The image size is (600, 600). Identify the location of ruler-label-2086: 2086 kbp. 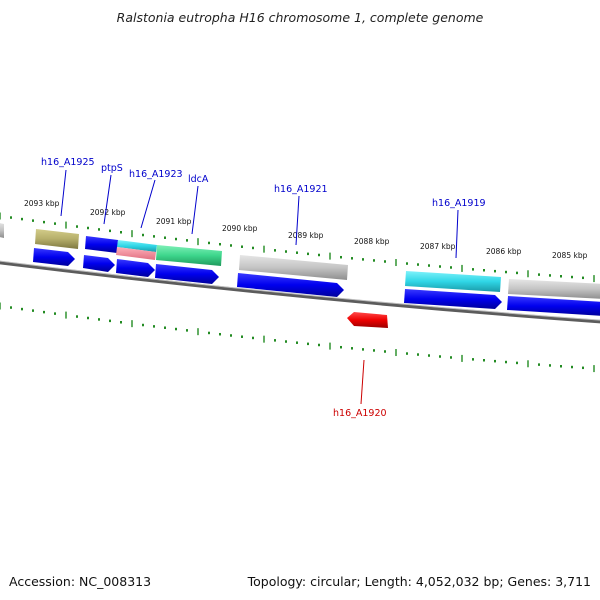
(504, 251).